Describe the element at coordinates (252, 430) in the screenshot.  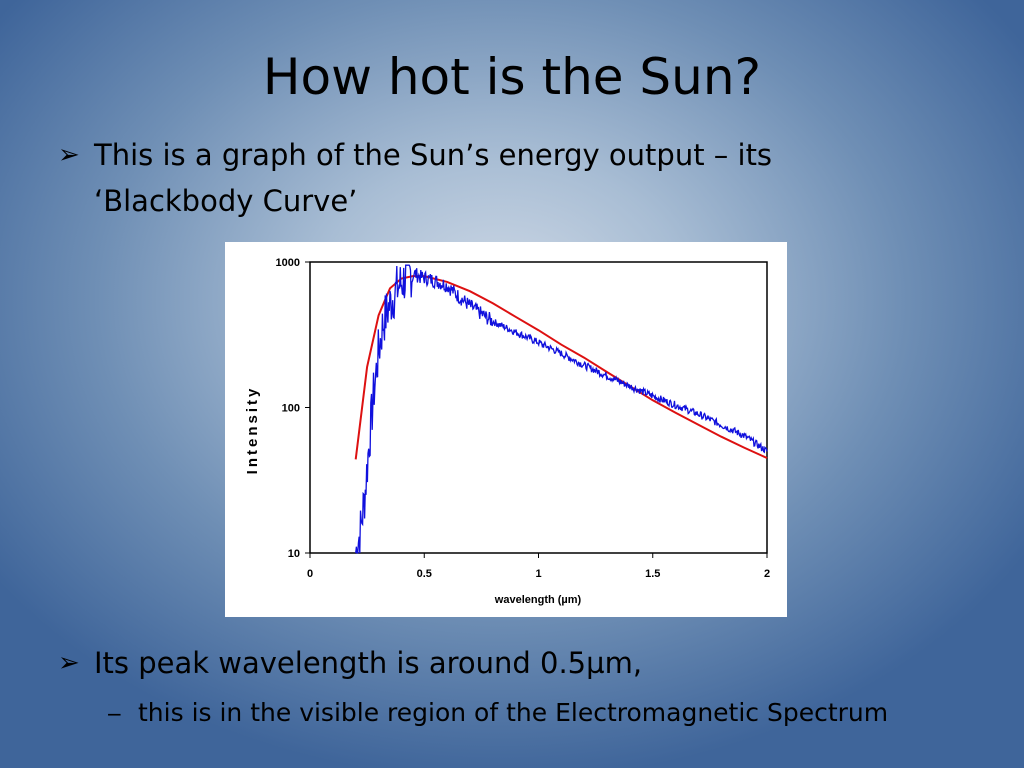
I see `y-axis-label: Intensity` at that location.